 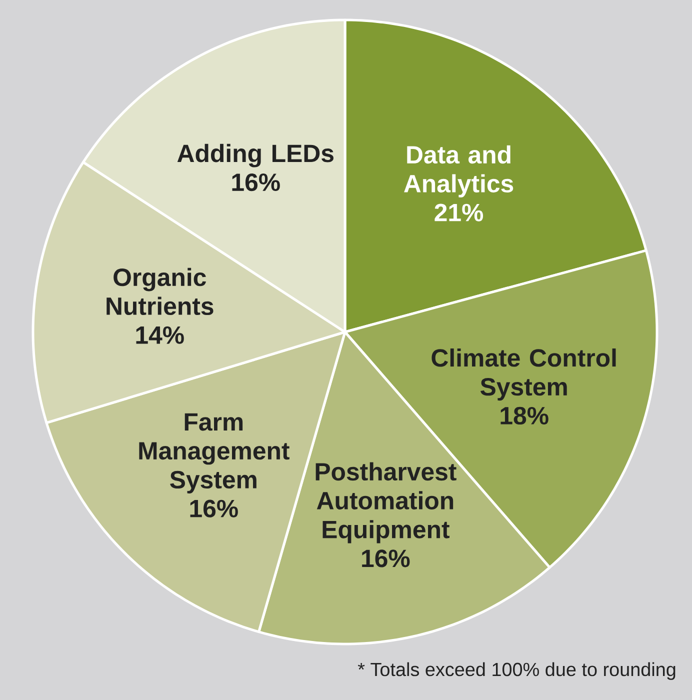 I want to click on data-label: 21%, so click(x=459, y=213).